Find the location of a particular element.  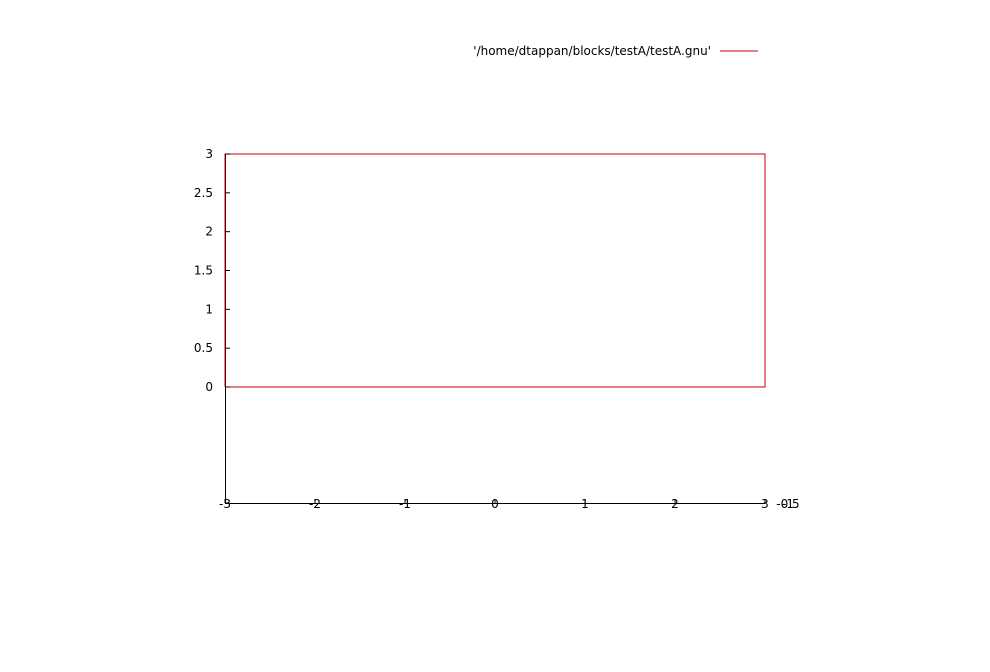

y-tick-label: 0.5 is located at coordinates (203, 348).